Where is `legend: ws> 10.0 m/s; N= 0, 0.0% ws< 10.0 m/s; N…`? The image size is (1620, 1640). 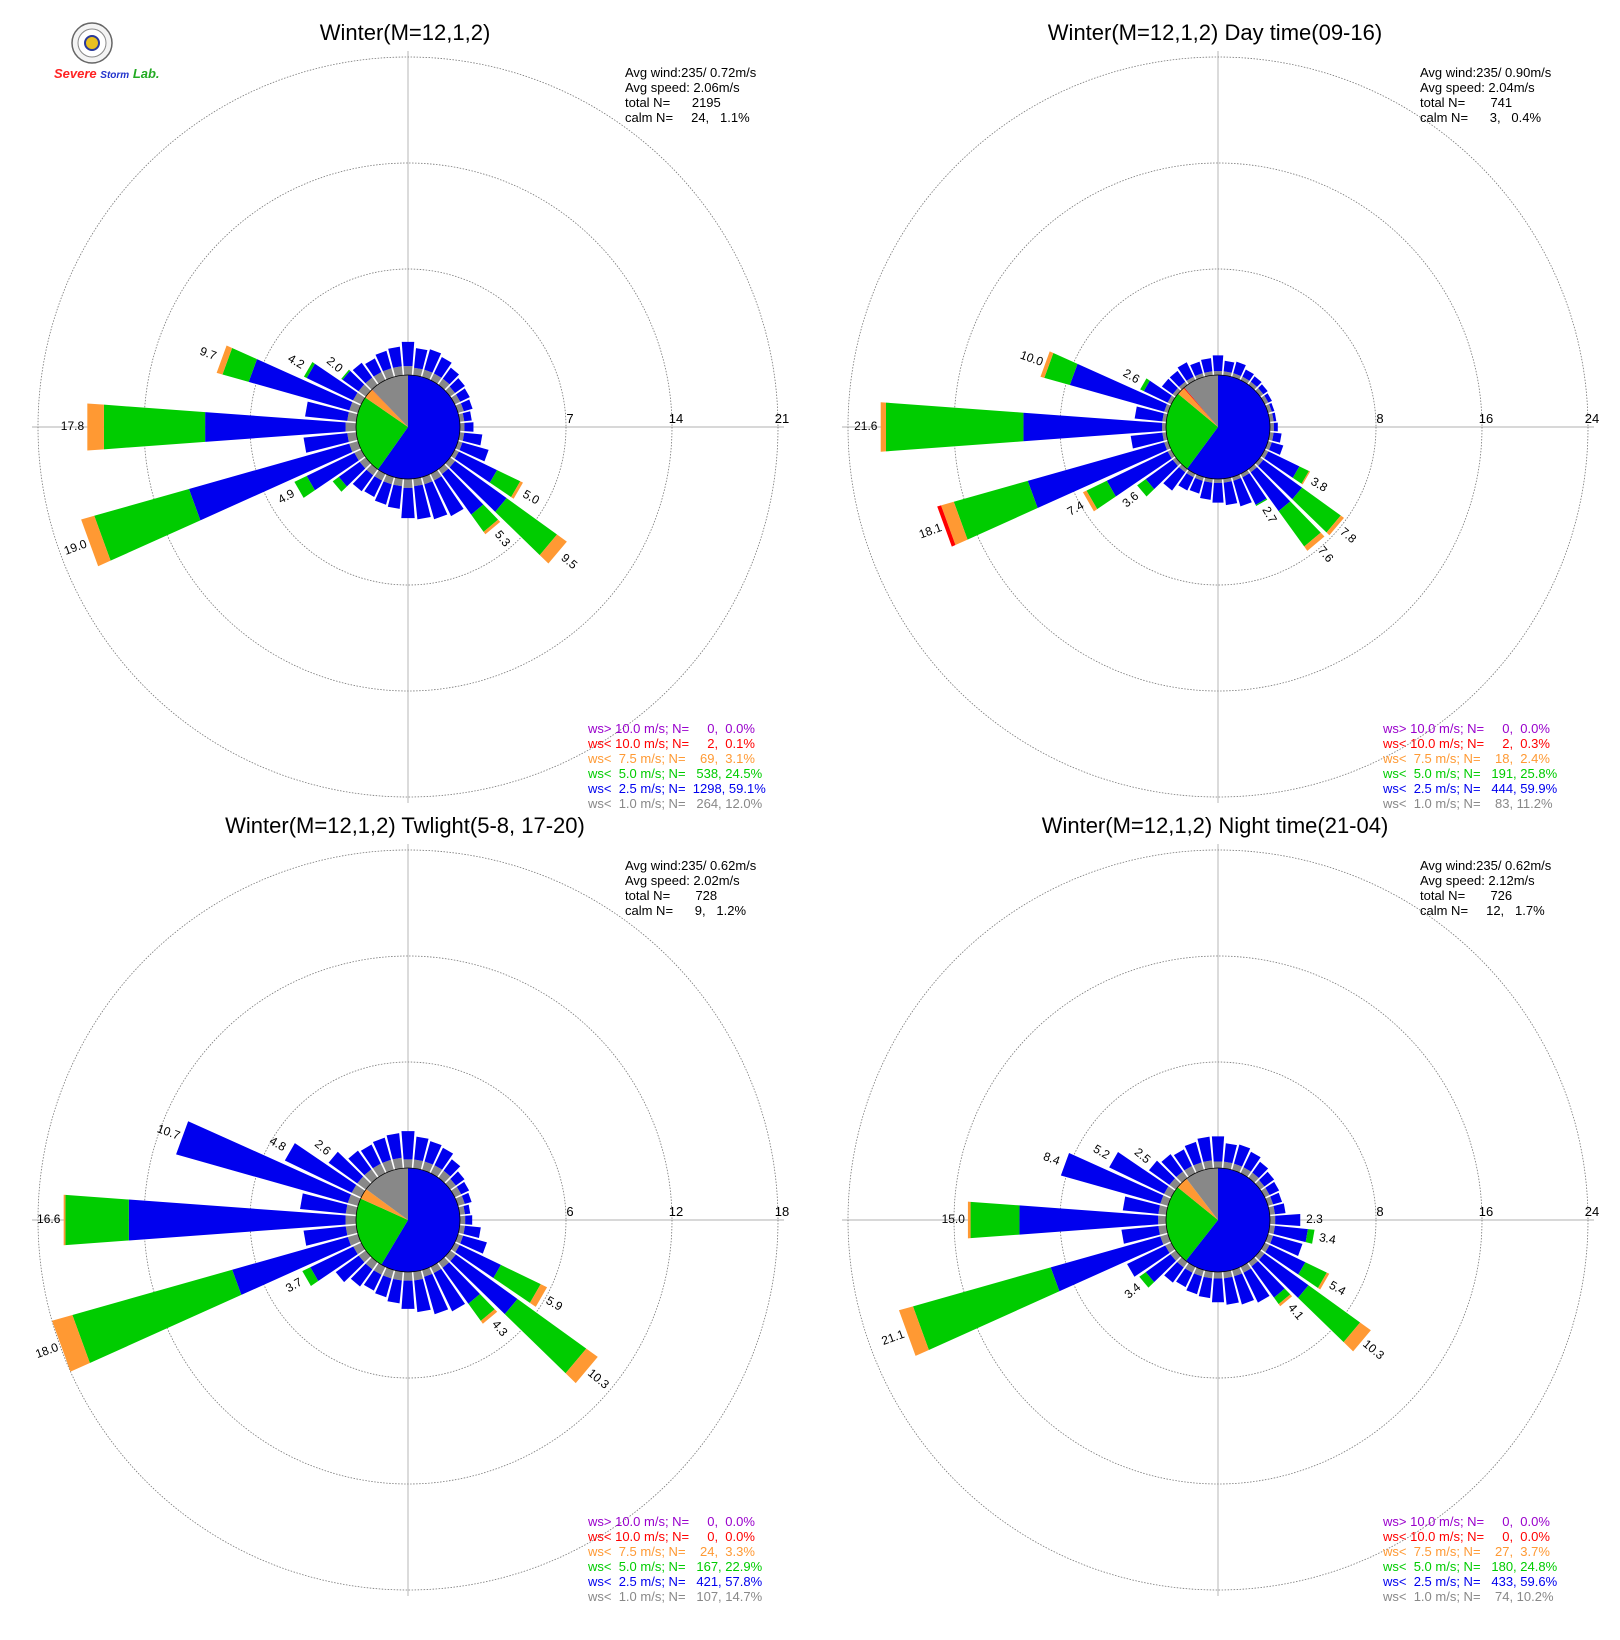
legend: ws> 10.0 m/s; N= 0, 0.0% ws< 10.0 m/s; N… is located at coordinates (1470, 1559).